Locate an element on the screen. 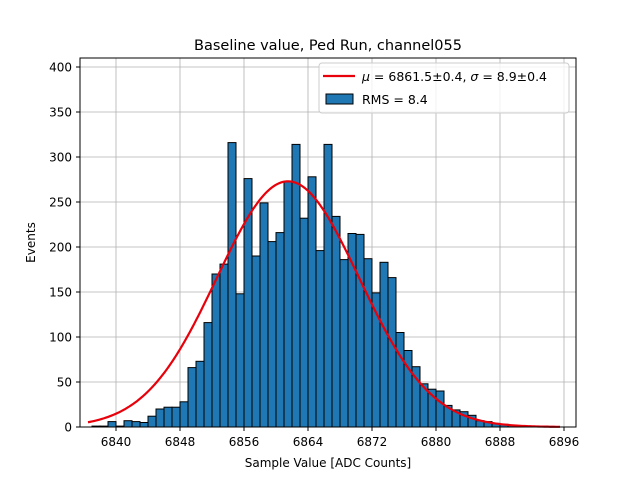  y-tick-label: 300 is located at coordinates (60, 158).